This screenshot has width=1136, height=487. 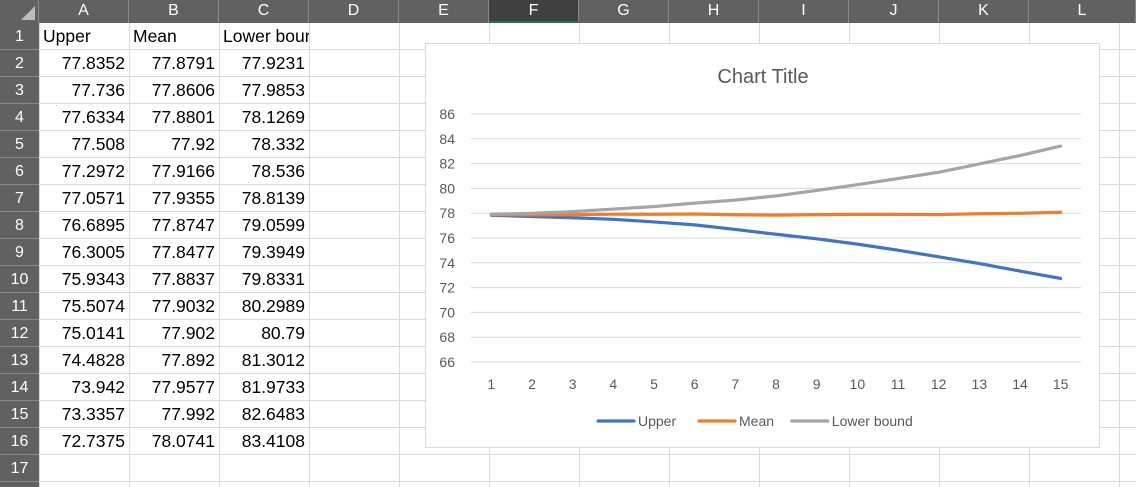 I want to click on column-header-j: J, so click(x=894, y=11).